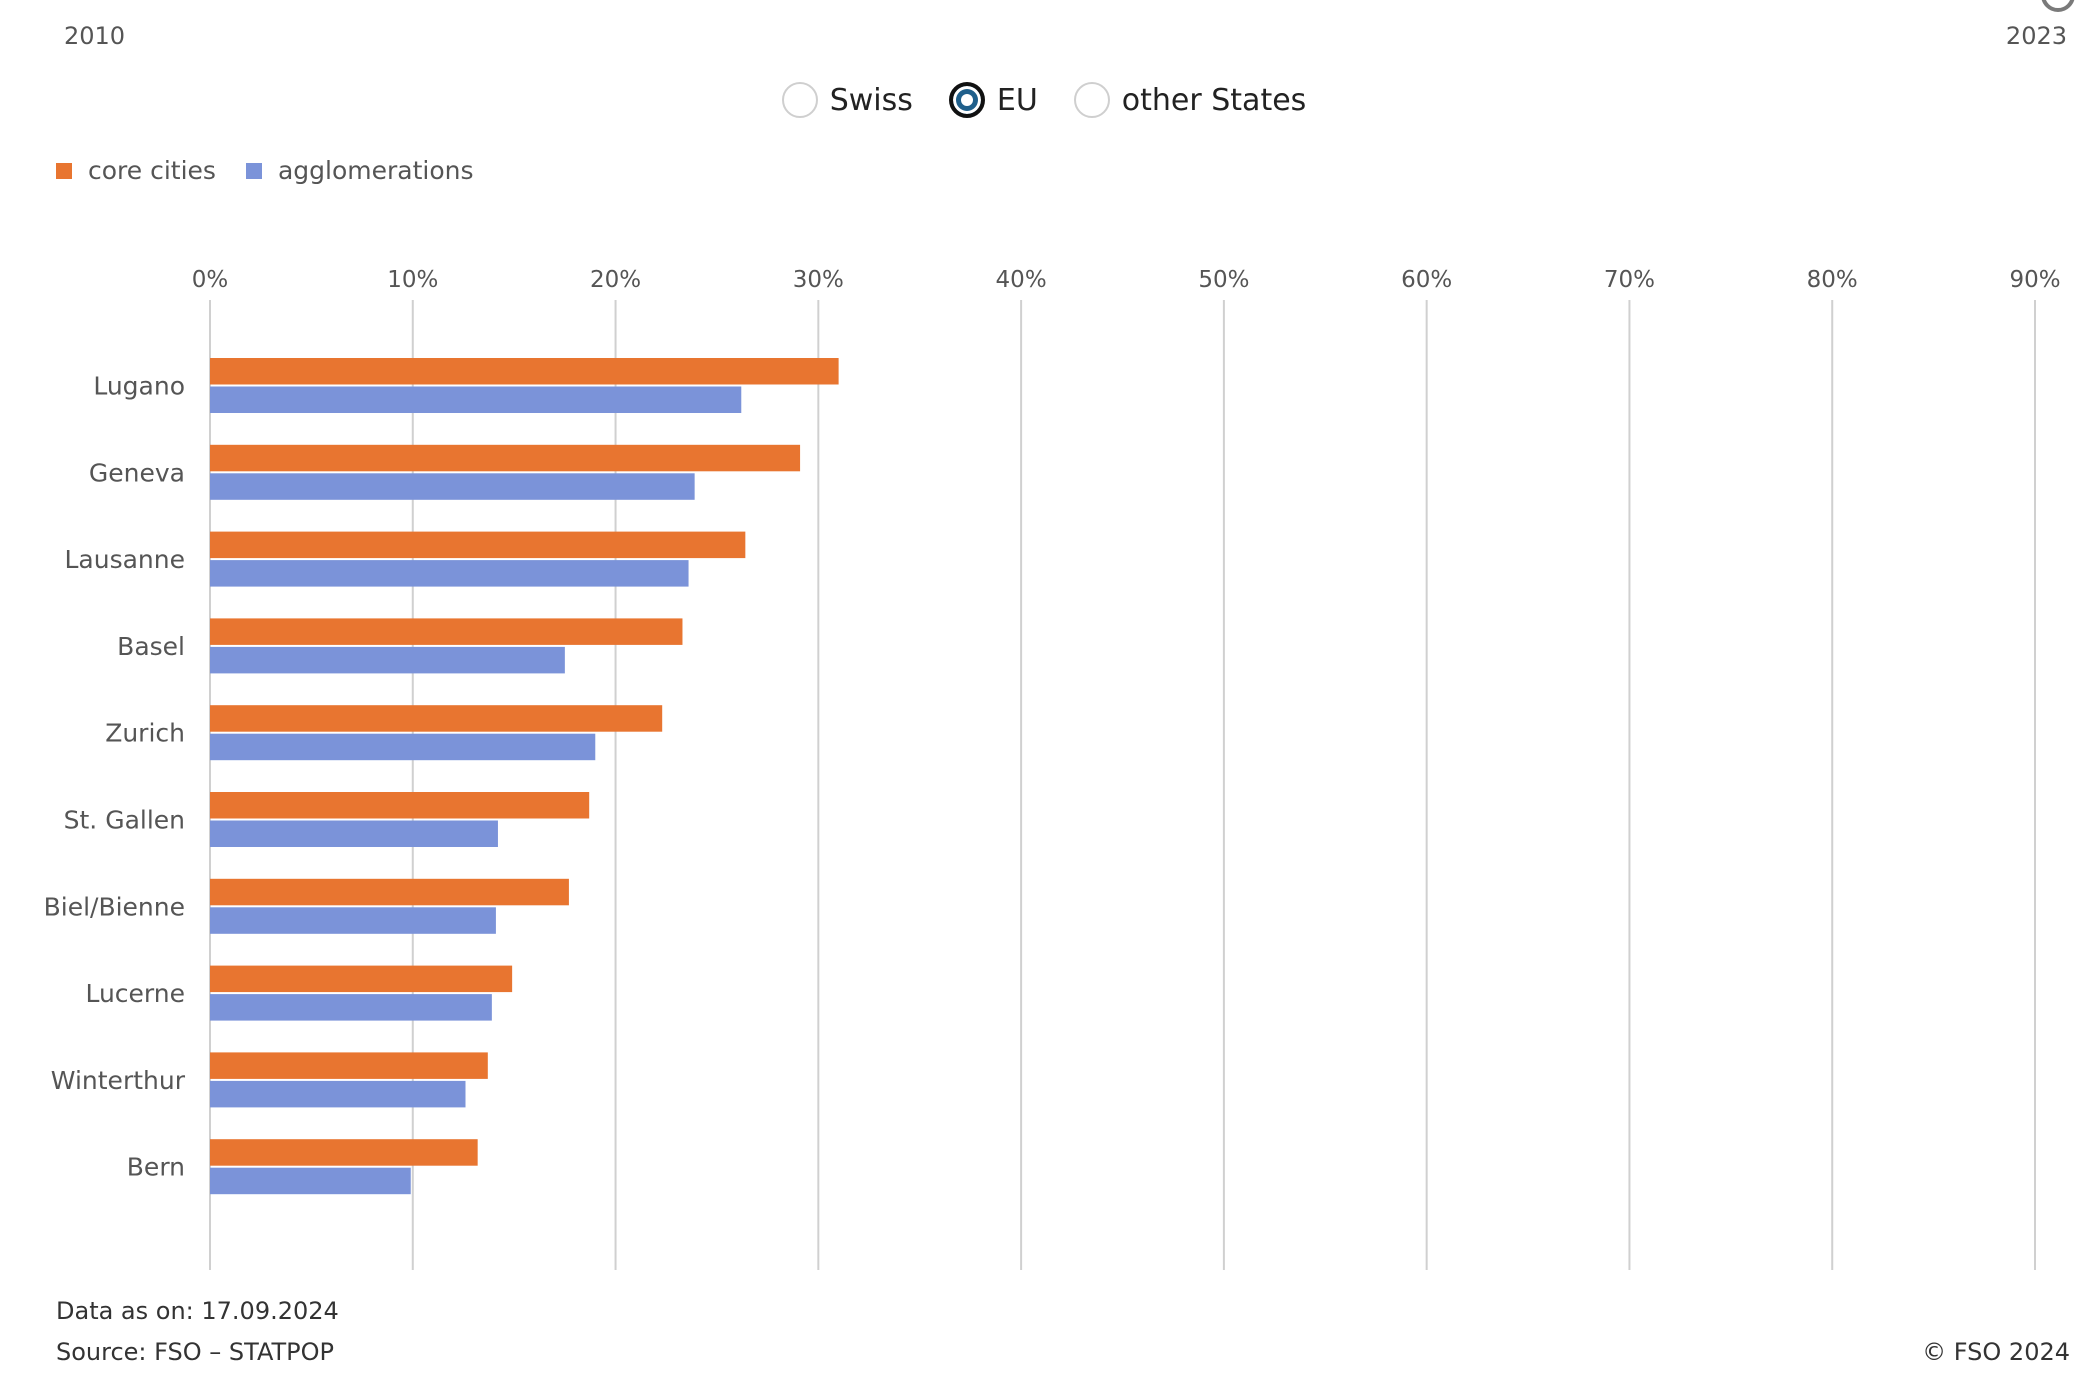 Image resolution: width=2088 pixels, height=1388 pixels. What do you see at coordinates (993, 100) in the screenshot?
I see `radio-option-eu: EU` at bounding box center [993, 100].